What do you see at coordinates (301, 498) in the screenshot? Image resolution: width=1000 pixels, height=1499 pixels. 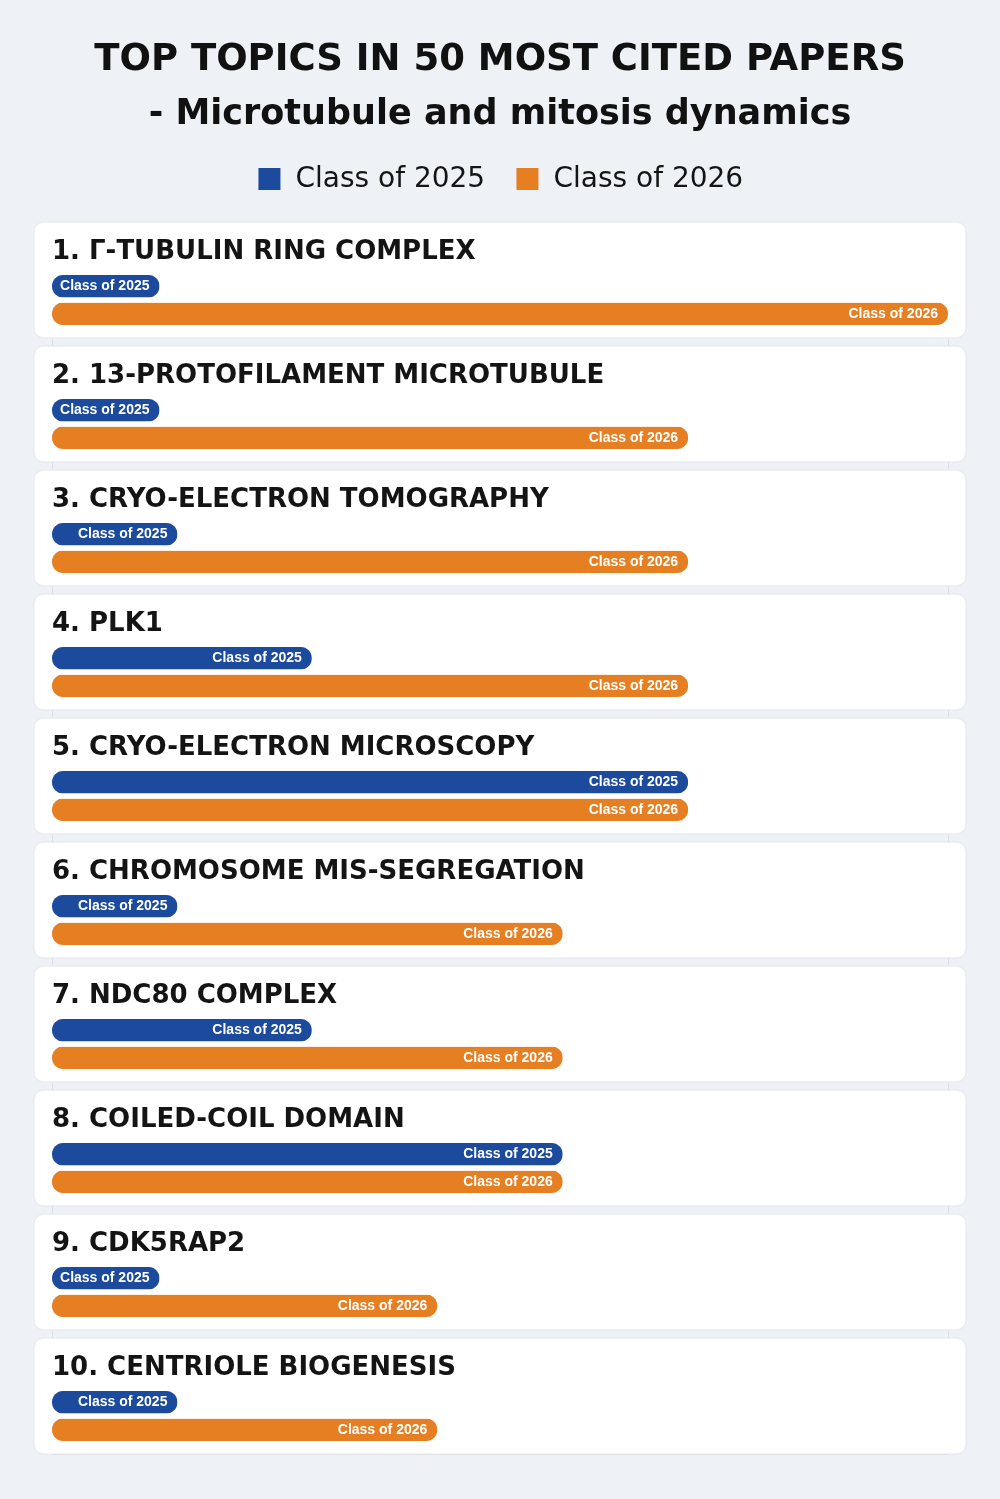 I see `y-tick-label: 3. CRYO-ELECTRON TOMOGRAPHY` at bounding box center [301, 498].